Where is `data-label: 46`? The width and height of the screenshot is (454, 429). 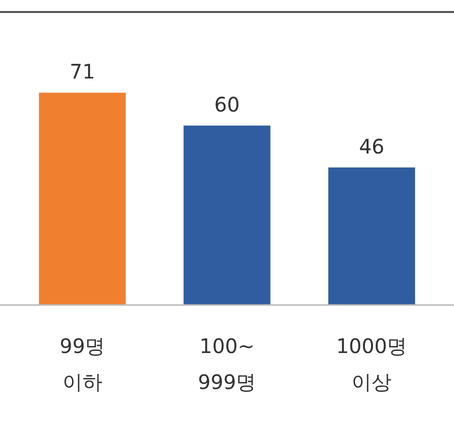
data-label: 46 is located at coordinates (371, 146).